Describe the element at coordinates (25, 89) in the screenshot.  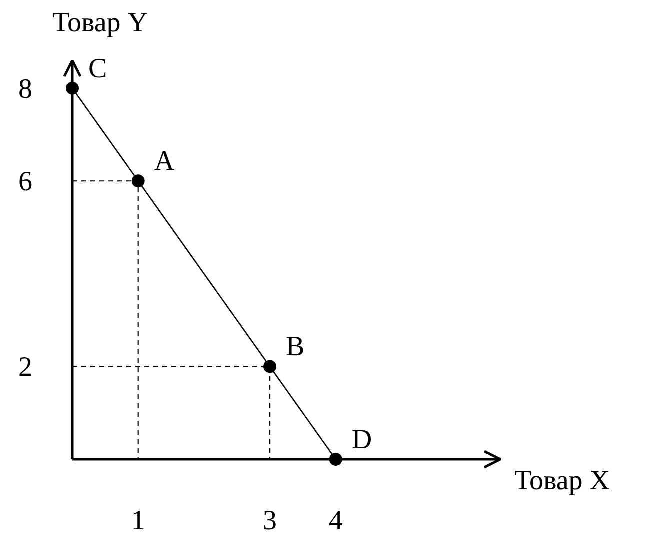
I see `y-tick-label: 8` at that location.